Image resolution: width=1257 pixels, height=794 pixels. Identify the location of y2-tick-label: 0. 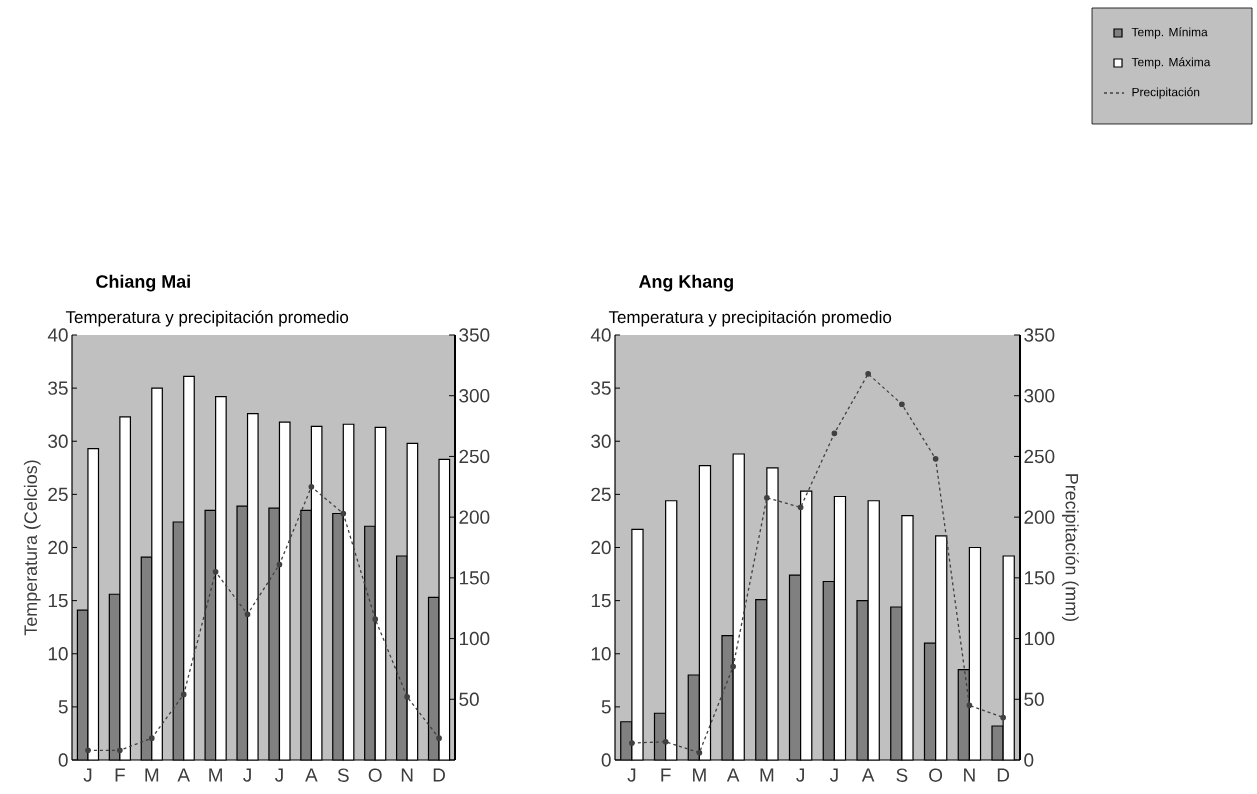
(1029, 760).